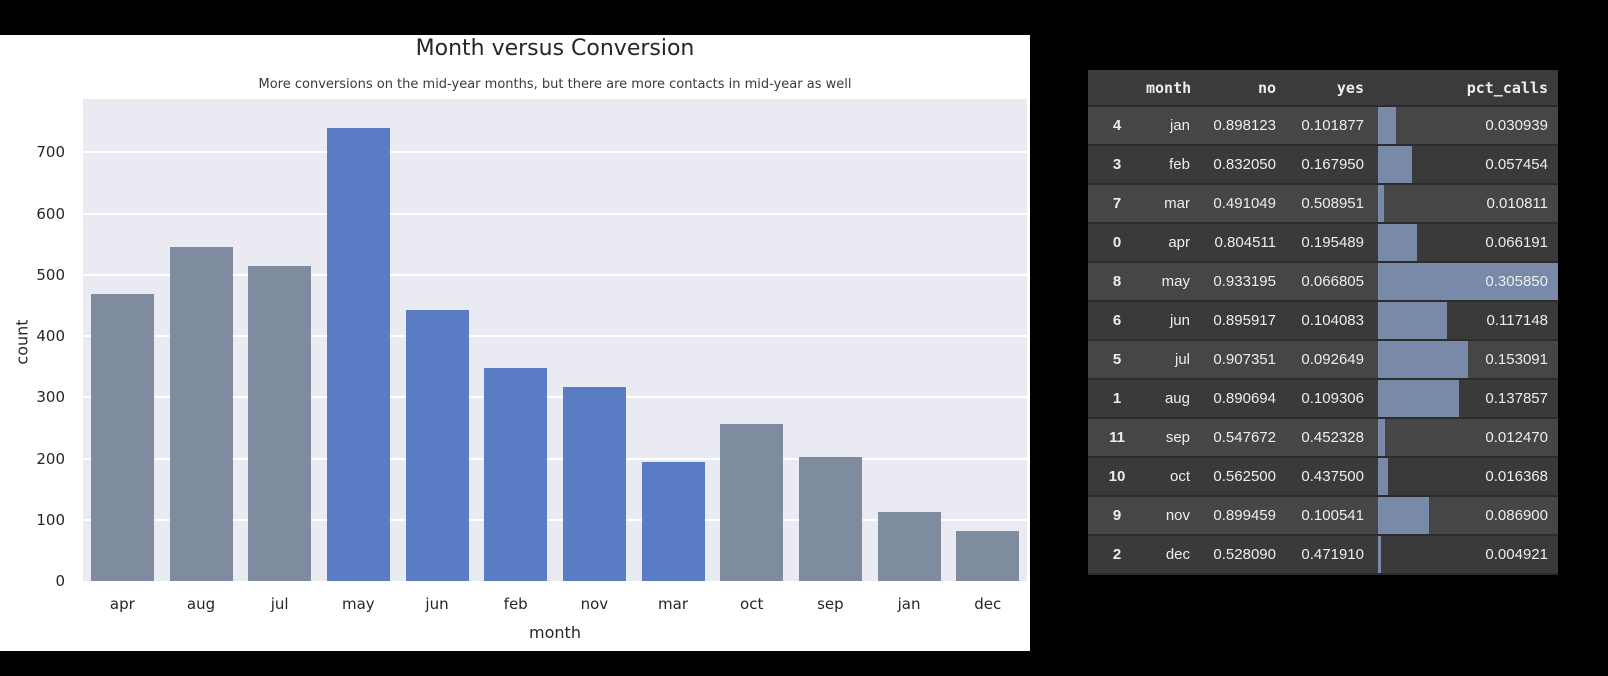  What do you see at coordinates (830, 340) in the screenshot?
I see `bar-slot-sep` at bounding box center [830, 340].